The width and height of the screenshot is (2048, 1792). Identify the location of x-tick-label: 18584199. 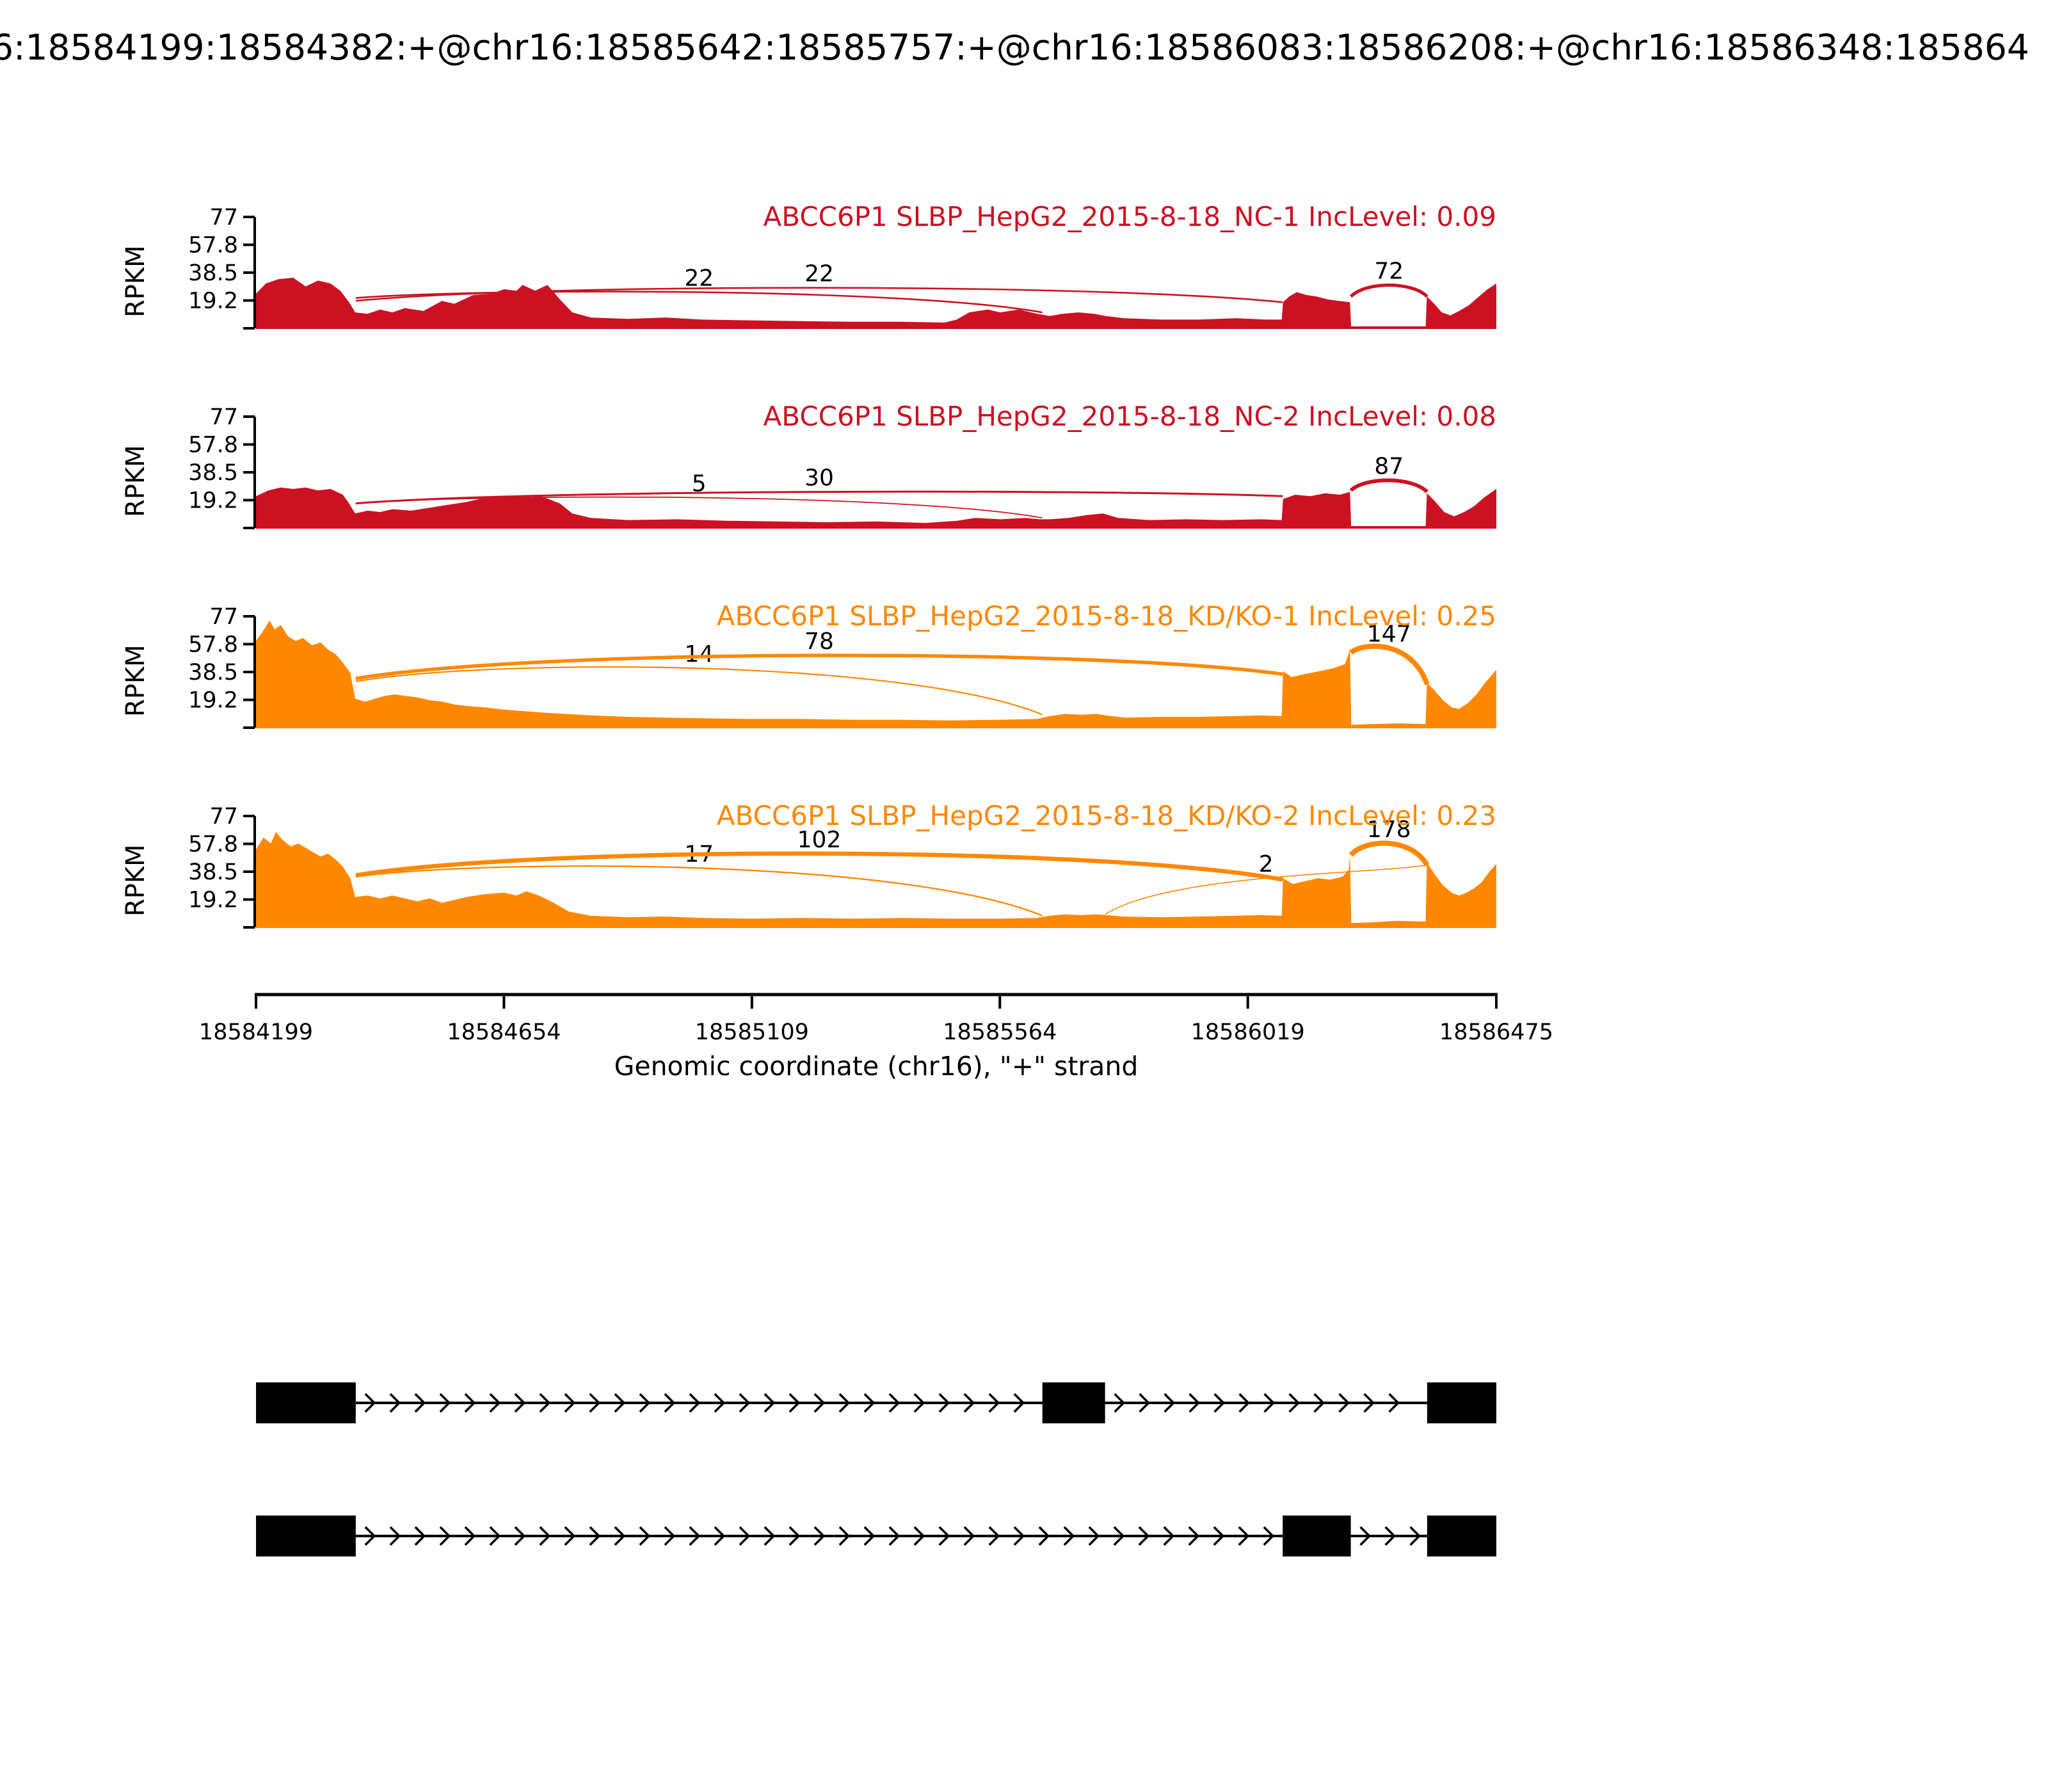
(256, 1032).